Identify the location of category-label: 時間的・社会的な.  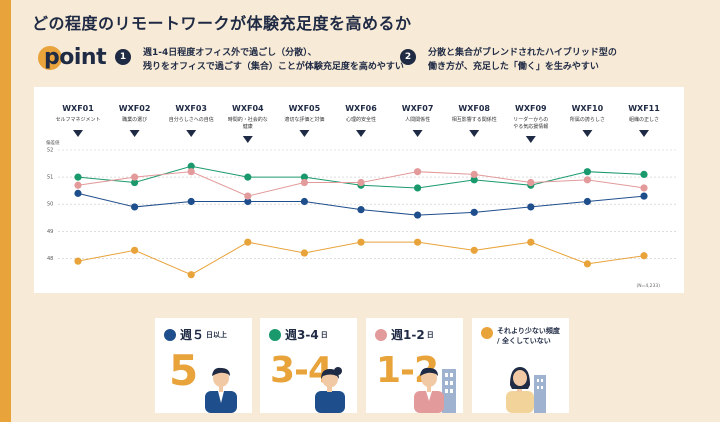
(248, 119).